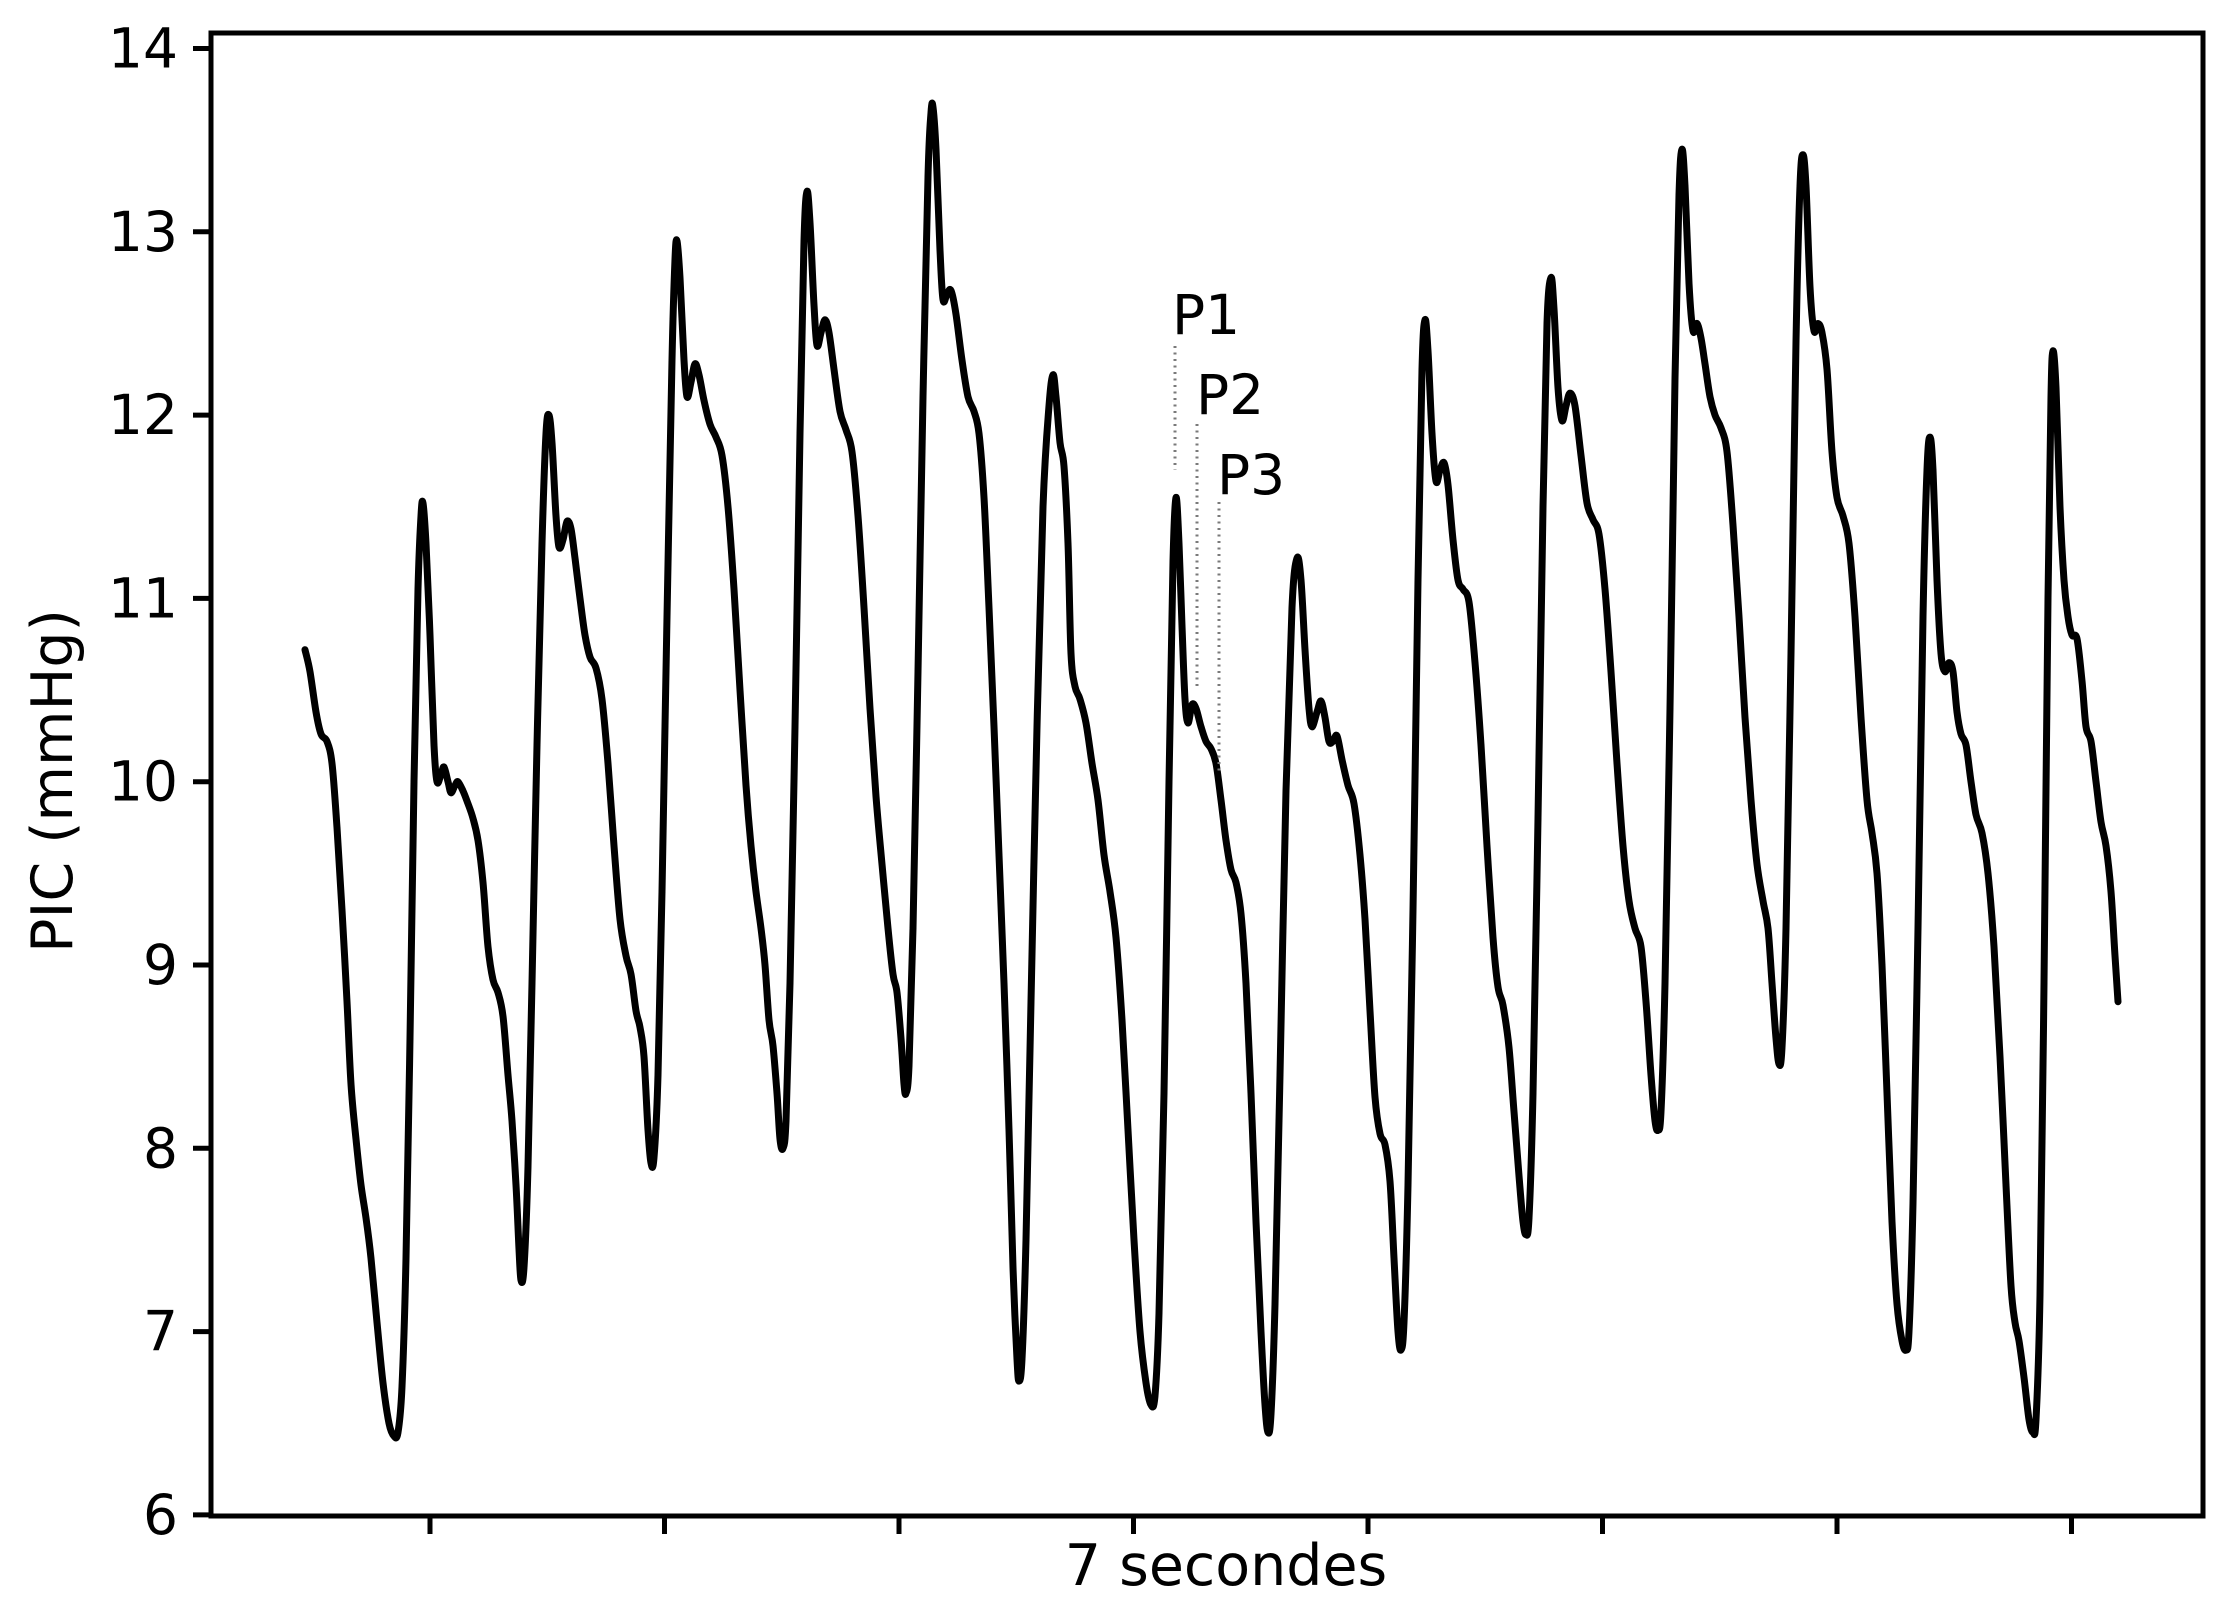  Describe the element at coordinates (1250, 1525) in the screenshot. I see `x-axis-ticks` at that location.